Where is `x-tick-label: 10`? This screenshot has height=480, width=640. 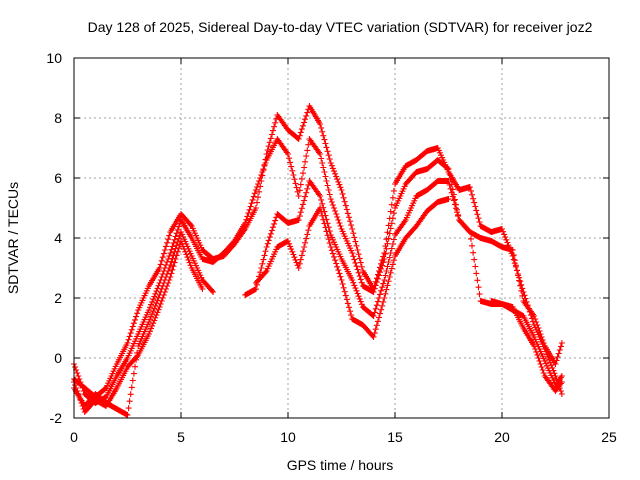 x-tick-label: 10 is located at coordinates (288, 437).